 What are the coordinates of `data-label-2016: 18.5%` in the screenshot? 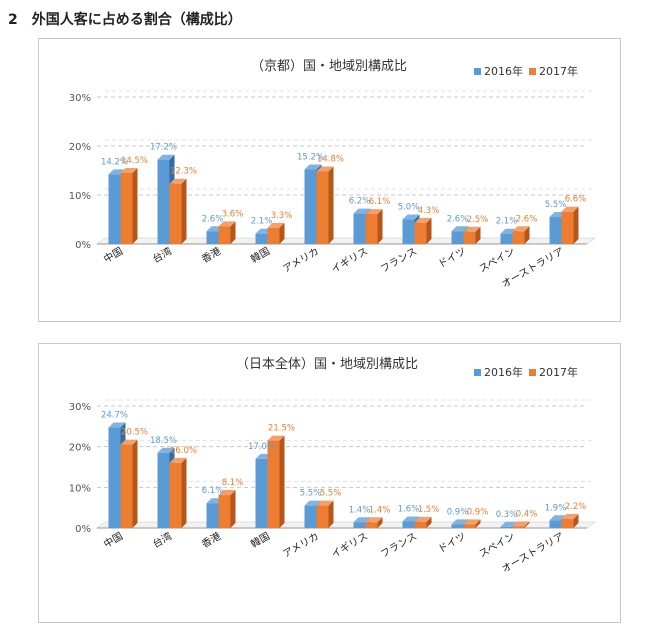 It's located at (163, 441).